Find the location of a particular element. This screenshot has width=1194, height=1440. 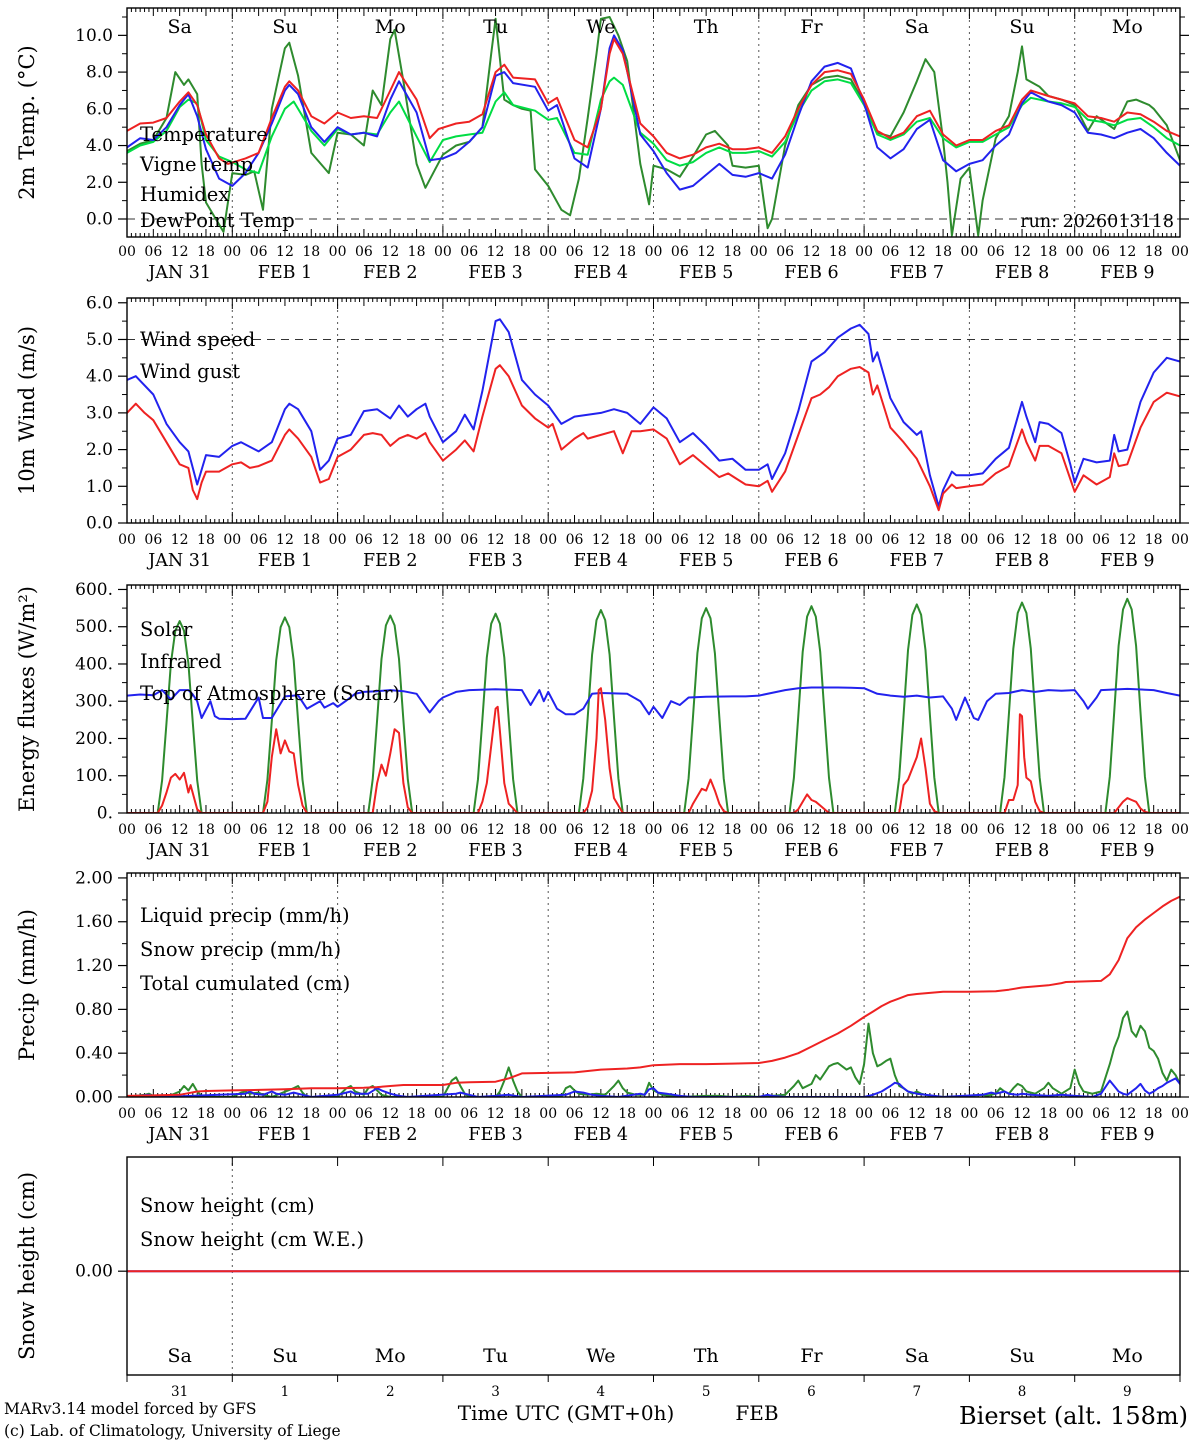

ytick-label: 4.0 is located at coordinates (99, 146).